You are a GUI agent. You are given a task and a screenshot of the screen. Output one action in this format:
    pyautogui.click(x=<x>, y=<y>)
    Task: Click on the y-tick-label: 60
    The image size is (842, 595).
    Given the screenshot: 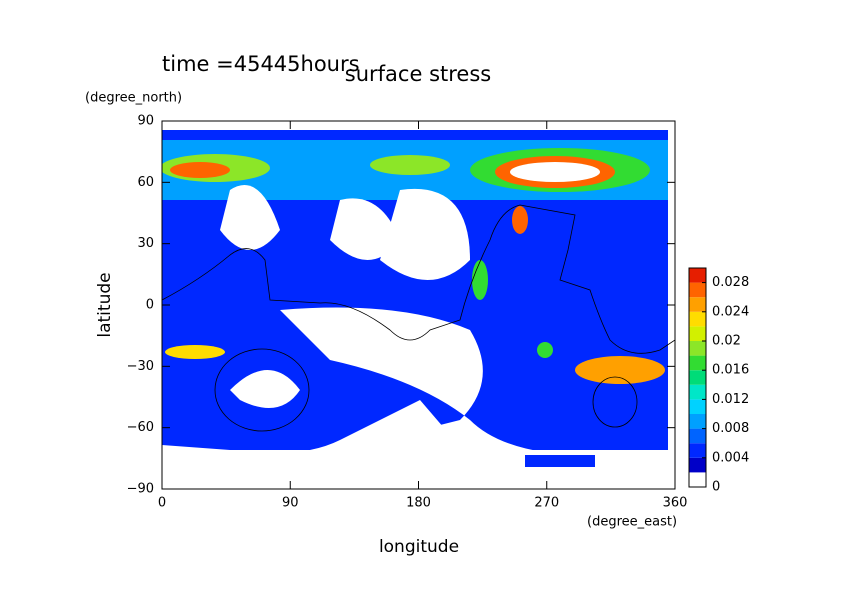 What is the action you would take?
    pyautogui.click(x=145, y=182)
    